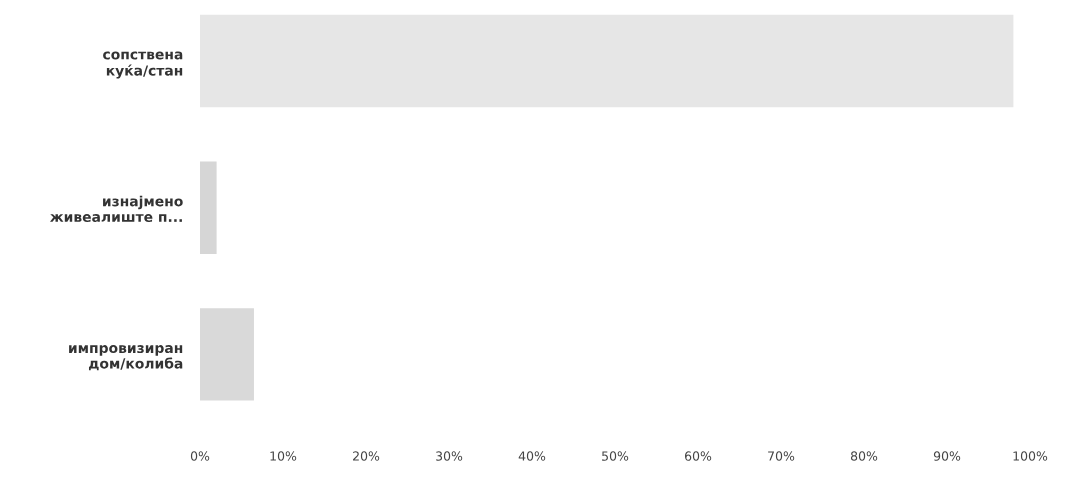 This screenshot has height=481, width=1088. What do you see at coordinates (1030, 456) in the screenshot?
I see `x-tick-label: 100%` at bounding box center [1030, 456].